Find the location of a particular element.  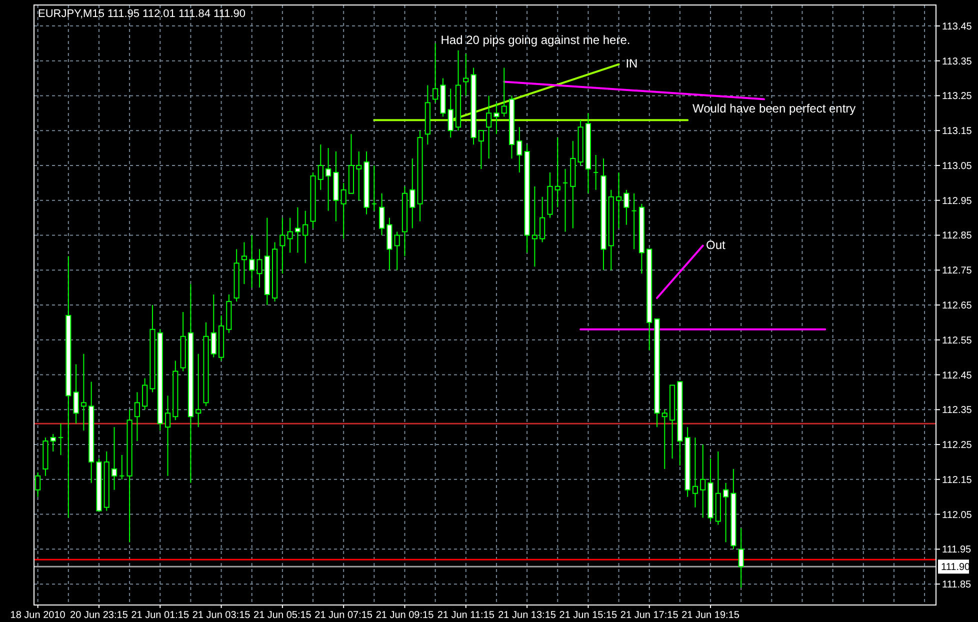

y-tick-label: 112.45 is located at coordinates (957, 376).